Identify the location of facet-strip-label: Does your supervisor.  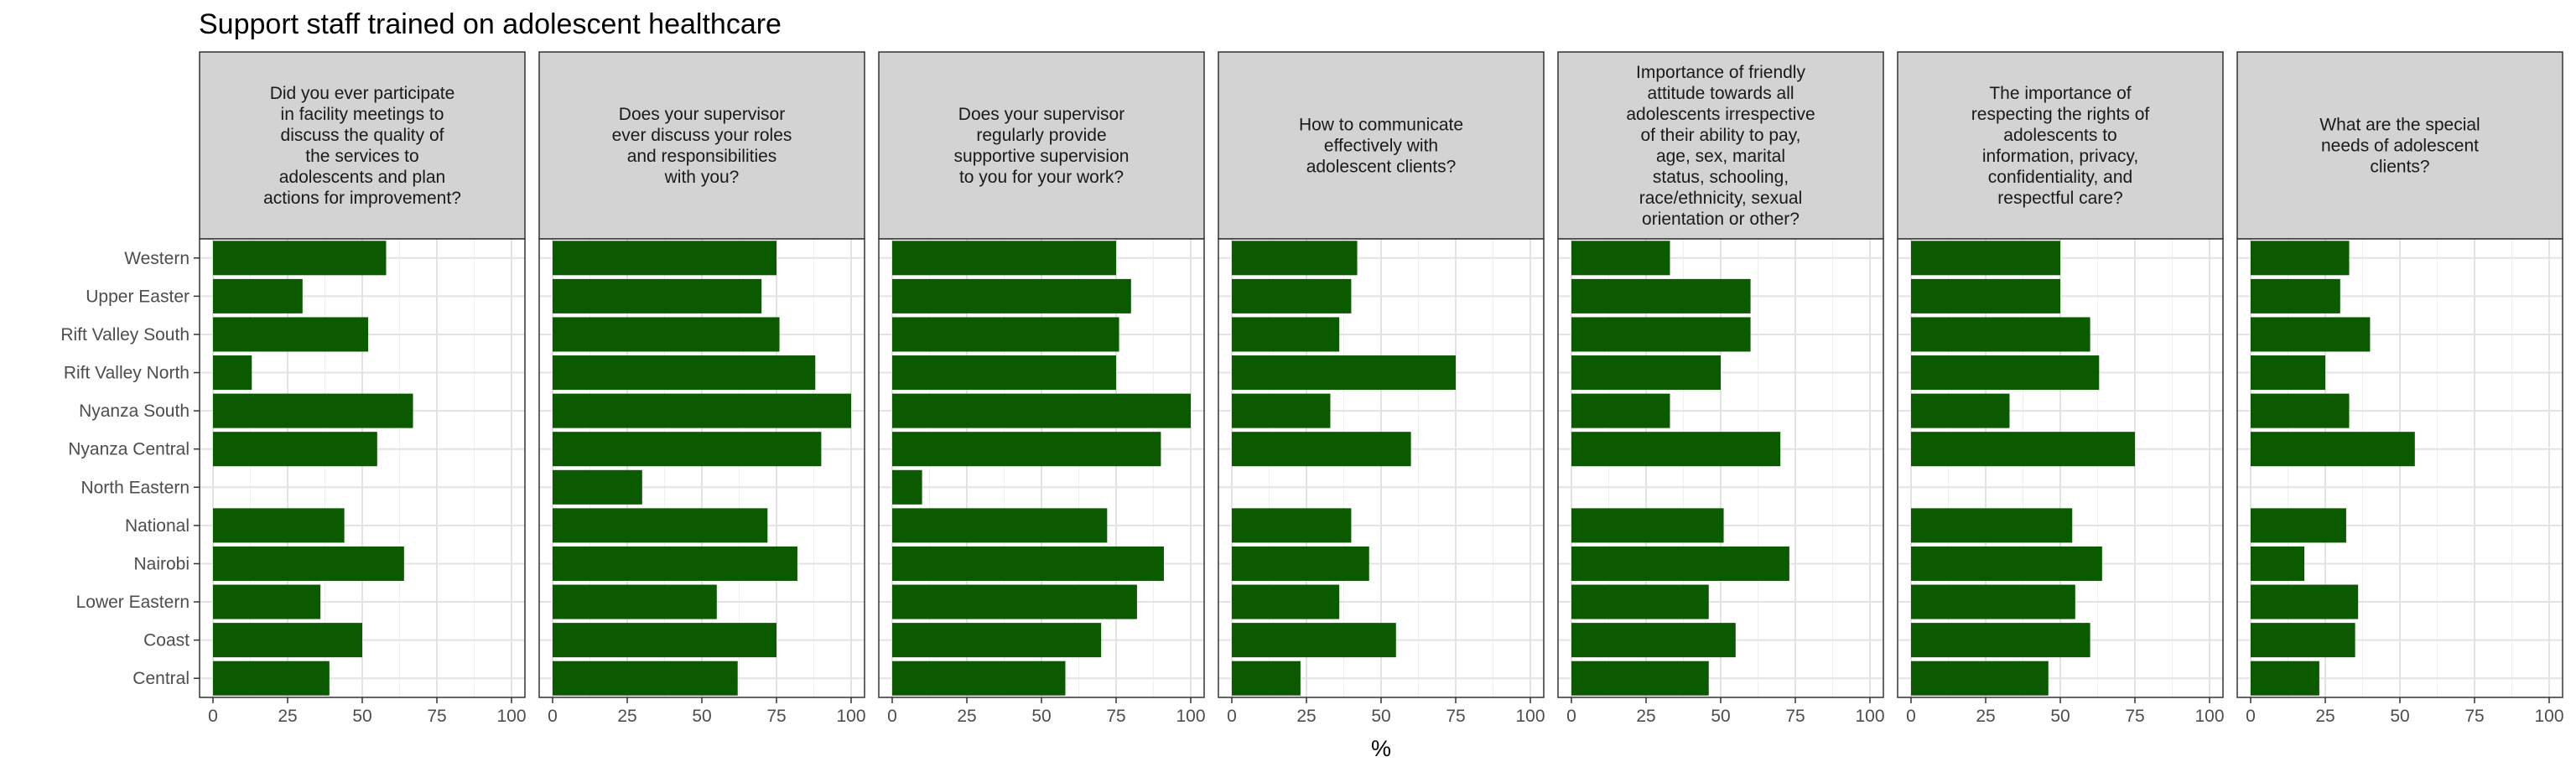
(702, 114).